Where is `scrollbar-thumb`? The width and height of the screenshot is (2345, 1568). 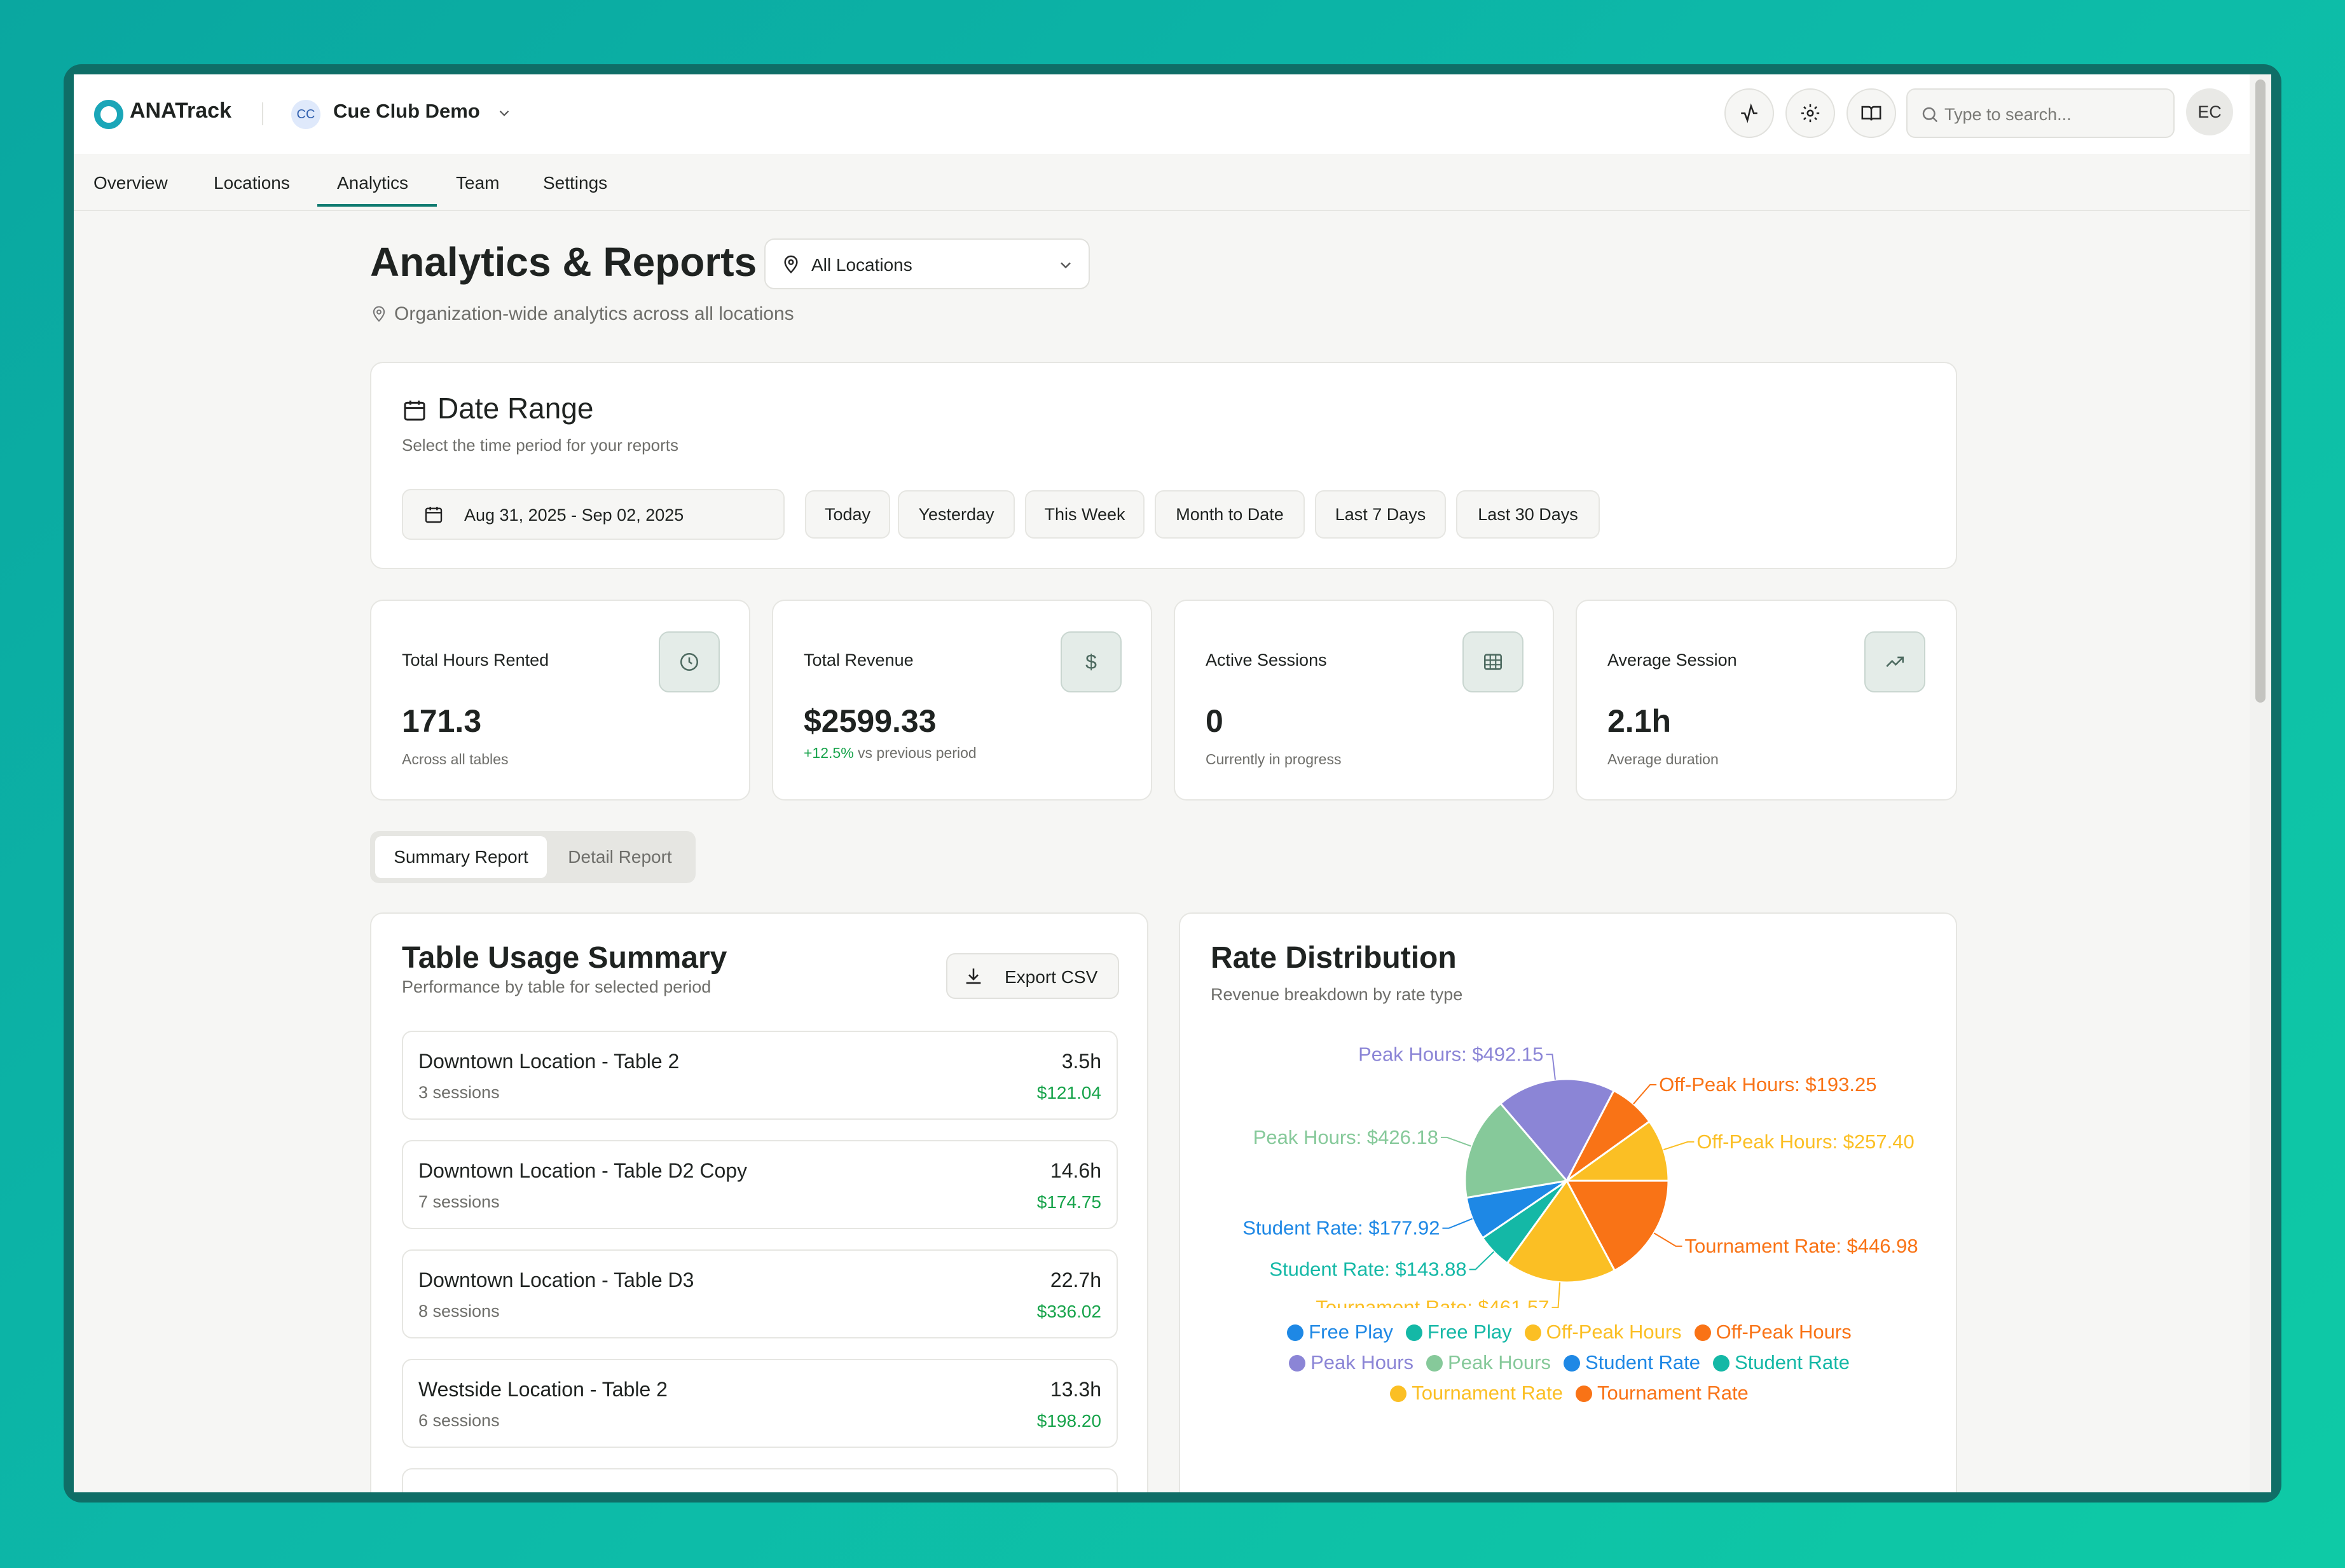
scrollbar-thumb is located at coordinates (2260, 391).